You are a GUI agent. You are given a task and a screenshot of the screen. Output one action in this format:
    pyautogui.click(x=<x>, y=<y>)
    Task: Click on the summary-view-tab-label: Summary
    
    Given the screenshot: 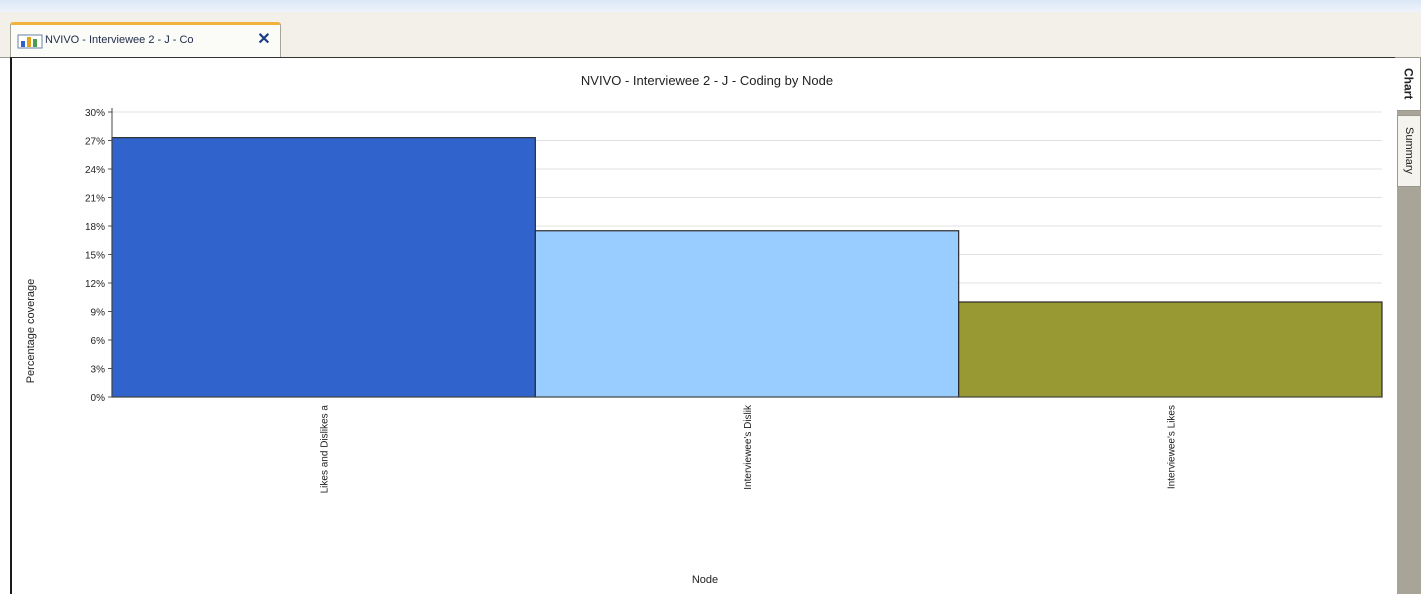 What is the action you would take?
    pyautogui.click(x=1409, y=150)
    